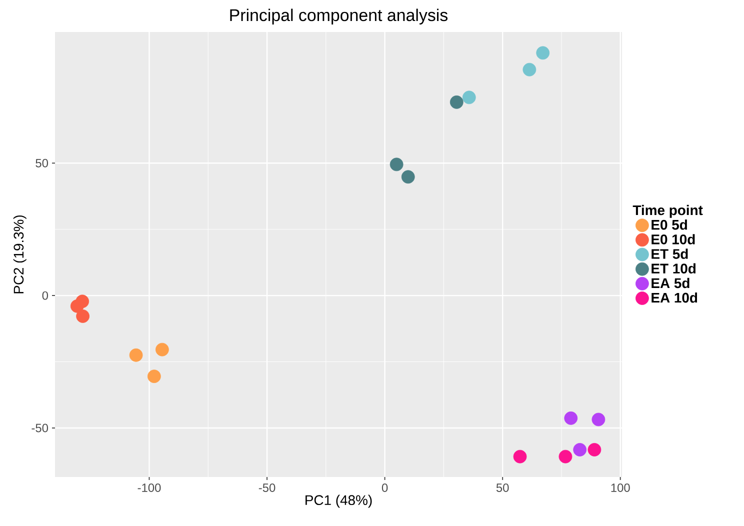 The image size is (744, 526). Describe the element at coordinates (620, 488) in the screenshot. I see `x-tick-label: 100` at that location.